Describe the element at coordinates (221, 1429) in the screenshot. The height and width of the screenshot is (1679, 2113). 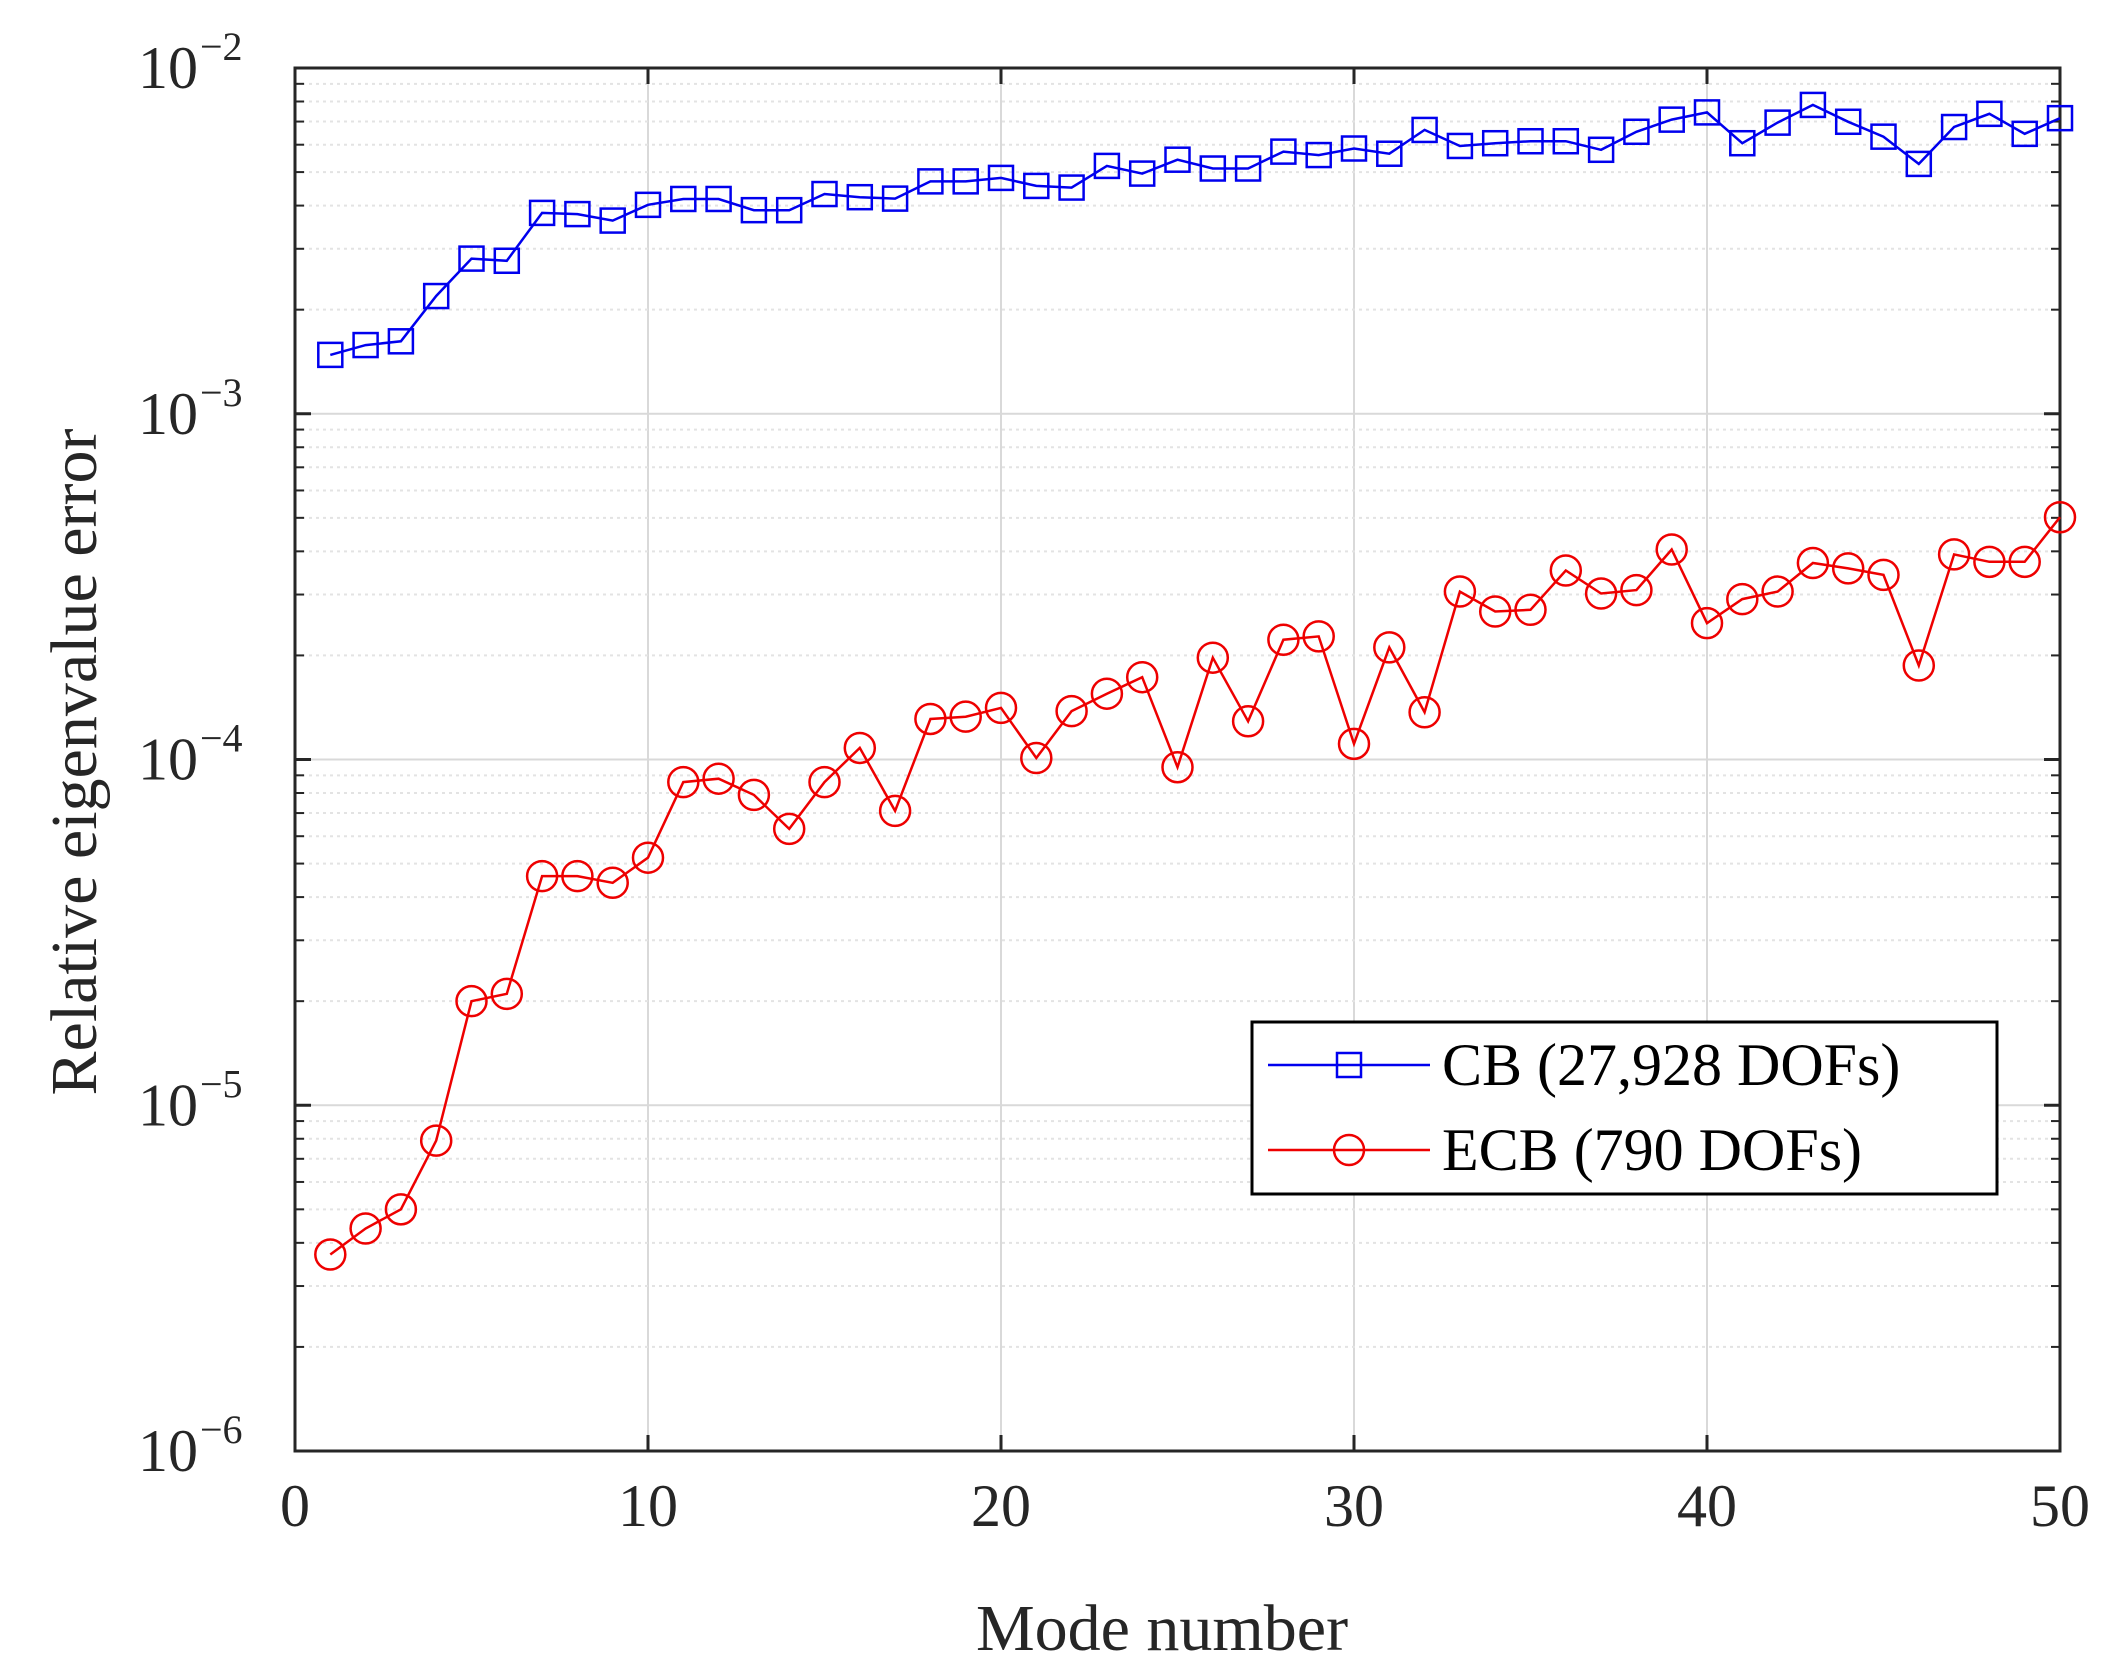
I see `y-tick-label-exponent: −6` at that location.